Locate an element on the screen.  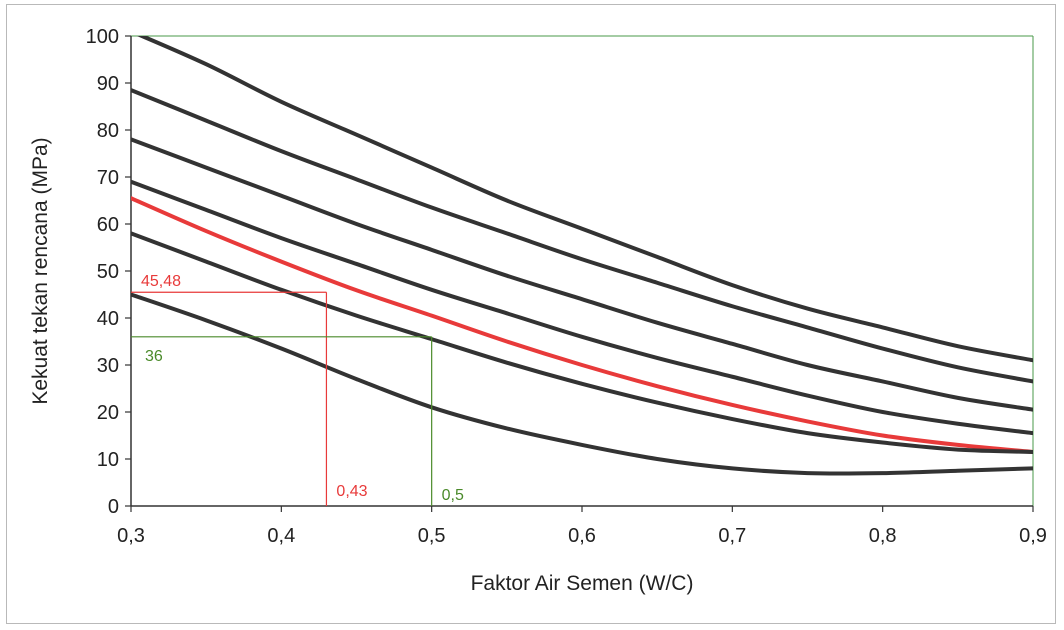
annotation-x-value-red: 0,43 is located at coordinates (351, 491).